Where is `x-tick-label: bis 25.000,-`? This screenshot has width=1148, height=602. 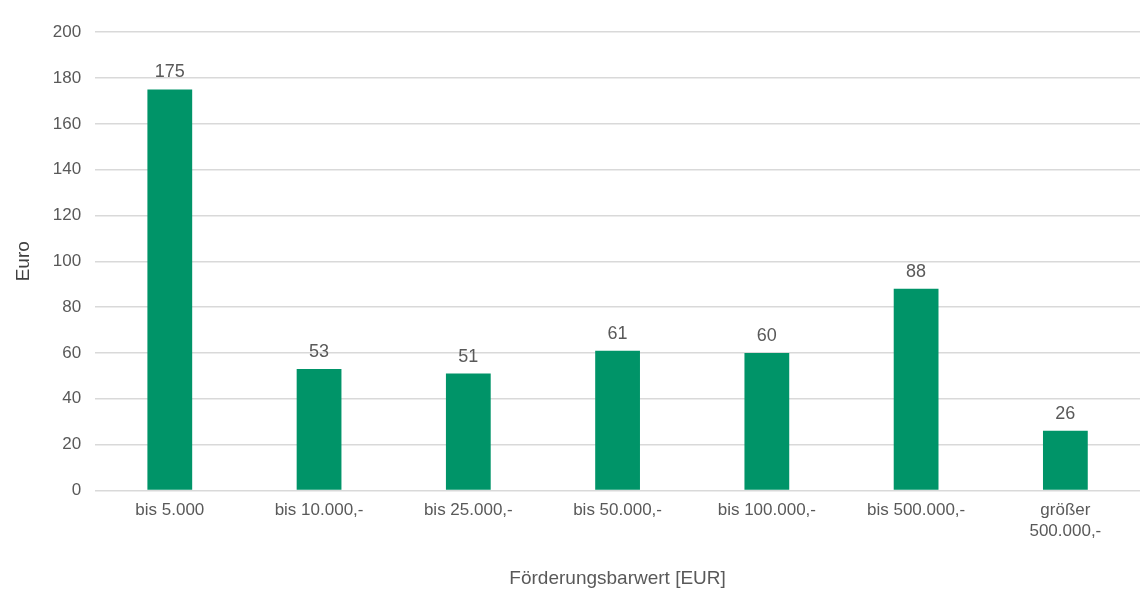
x-tick-label: bis 25.000,- is located at coordinates (468, 510).